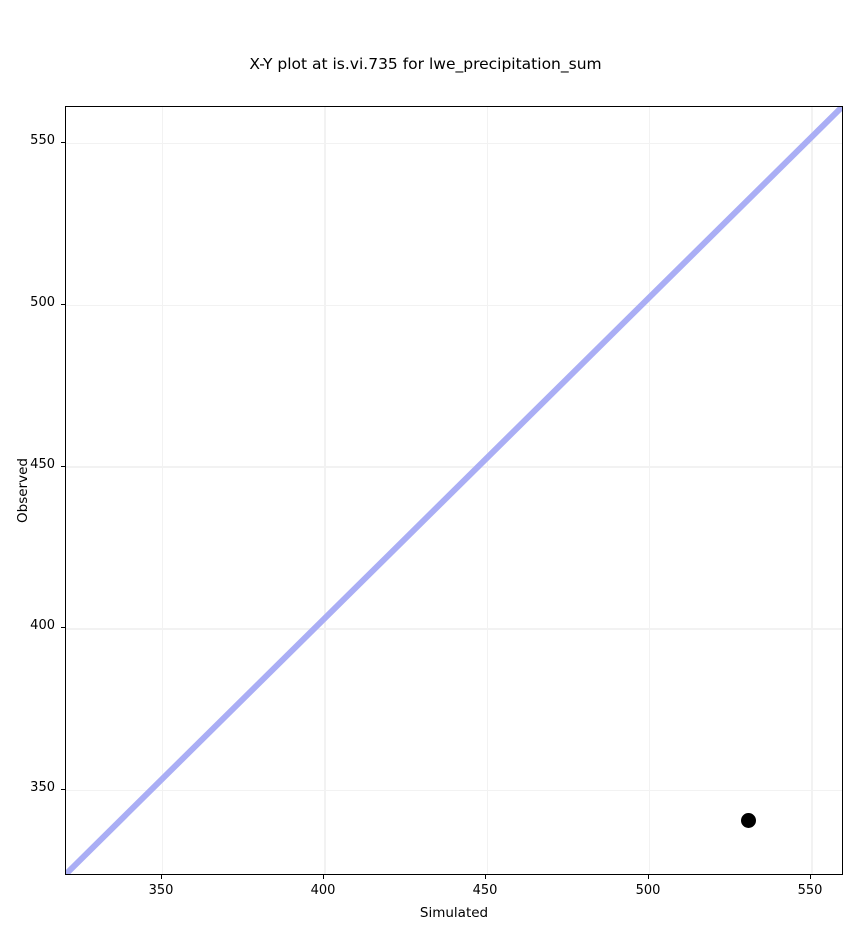  What do you see at coordinates (42, 464) in the screenshot?
I see `ytick-label-450: 450` at bounding box center [42, 464].